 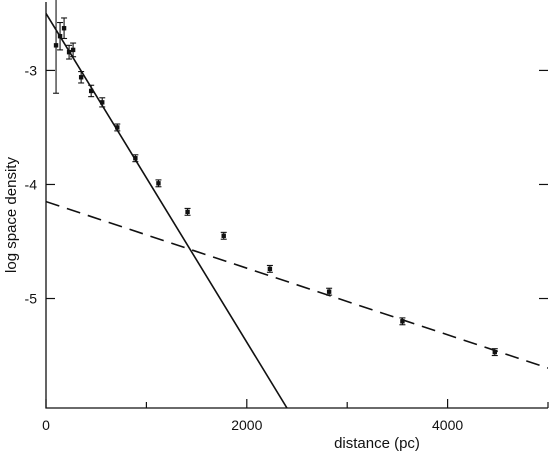 I want to click on y-tick-label: -4, so click(x=31, y=184).